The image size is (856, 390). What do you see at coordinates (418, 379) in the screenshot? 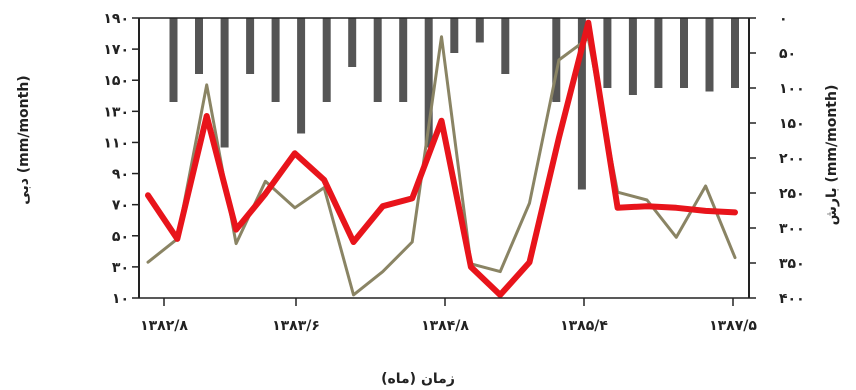
I see `x-axis-title: زمان (ماه)` at bounding box center [418, 379].